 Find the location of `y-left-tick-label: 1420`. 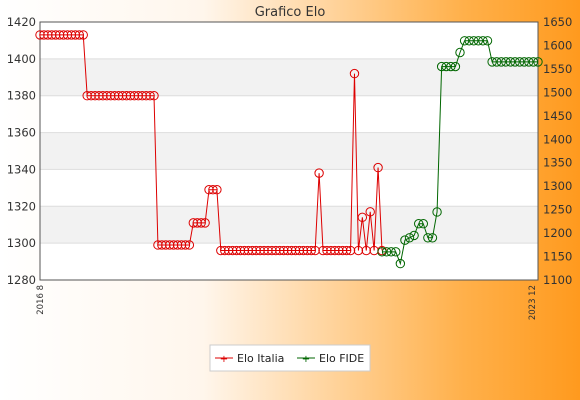

y-left-tick-label: 1420 is located at coordinates (21, 22).